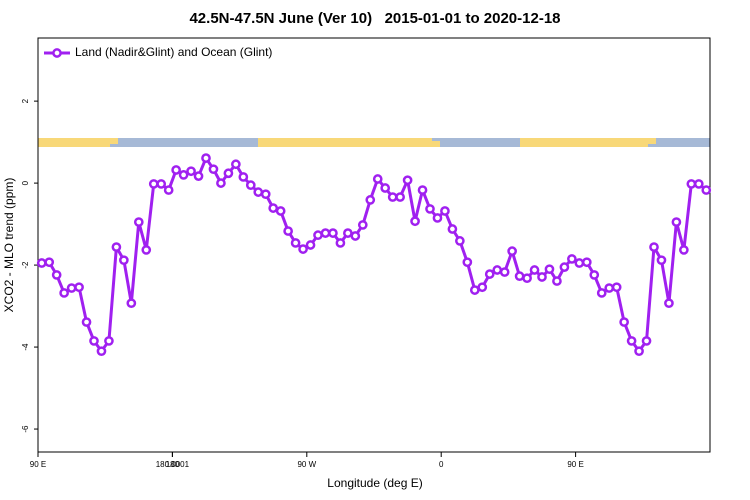  Describe the element at coordinates (575, 464) in the screenshot. I see `x-tick-label: 90 E` at that location.